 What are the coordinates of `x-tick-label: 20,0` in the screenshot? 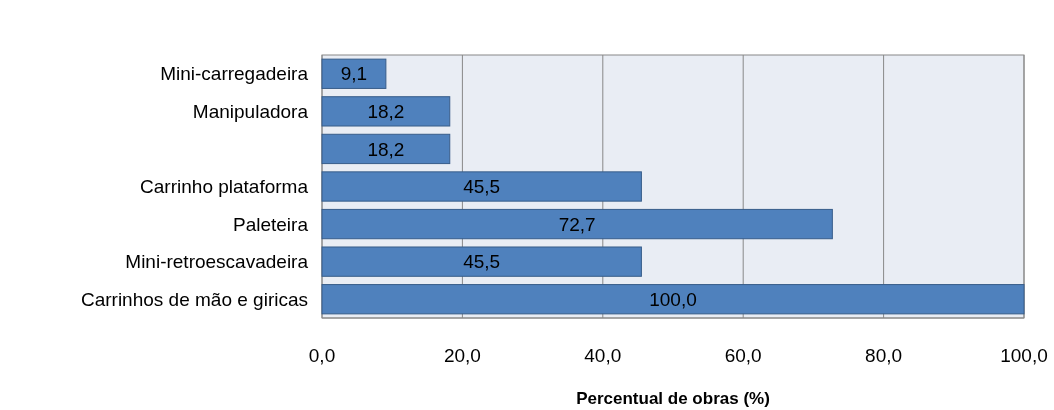 It's located at (462, 355).